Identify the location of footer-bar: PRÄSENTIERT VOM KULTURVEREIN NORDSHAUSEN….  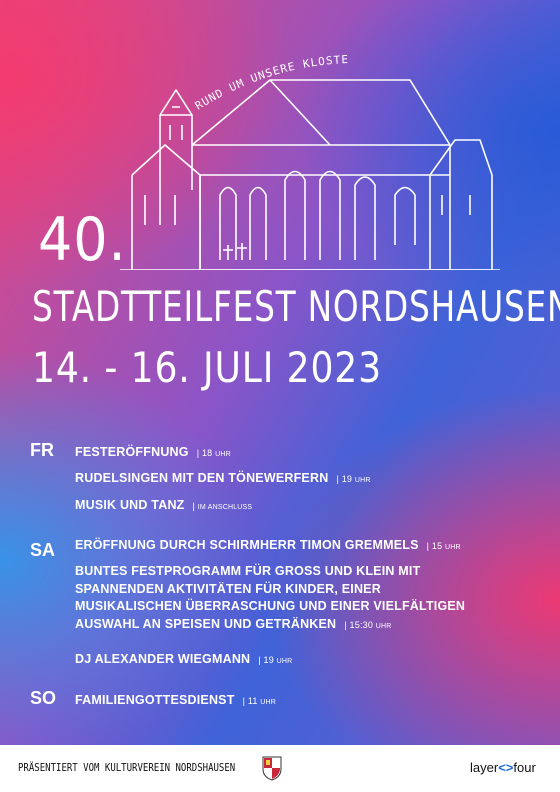
(280, 768).